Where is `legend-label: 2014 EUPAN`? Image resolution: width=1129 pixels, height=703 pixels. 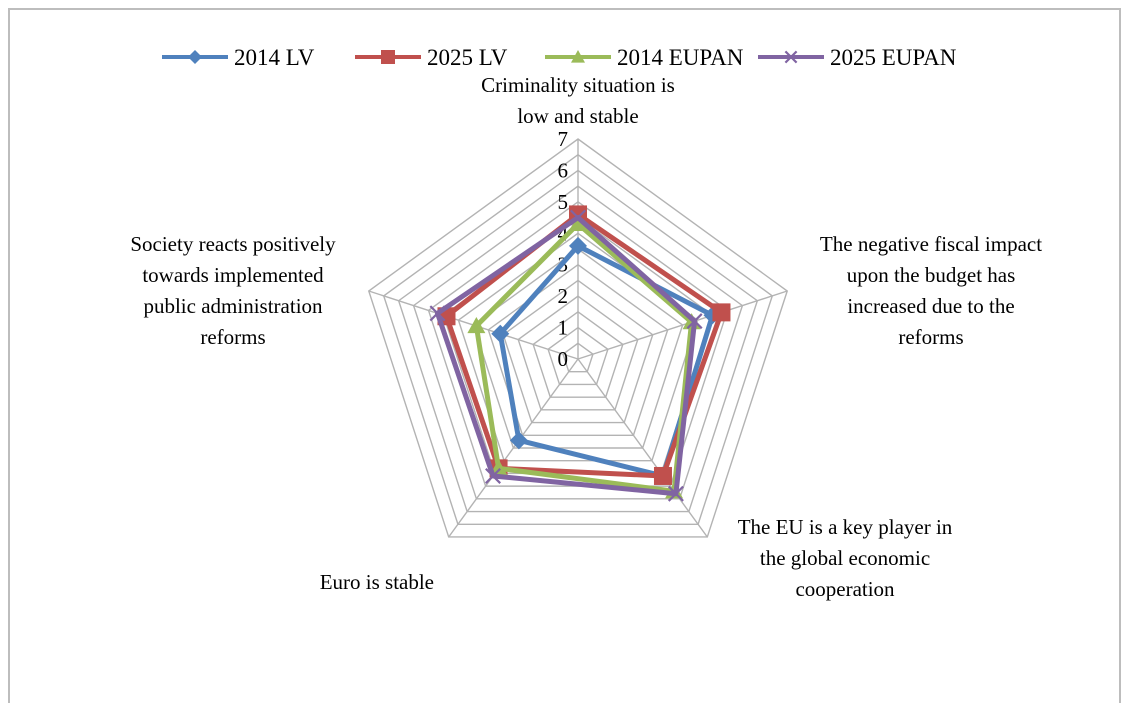 legend-label: 2014 EUPAN is located at coordinates (680, 57).